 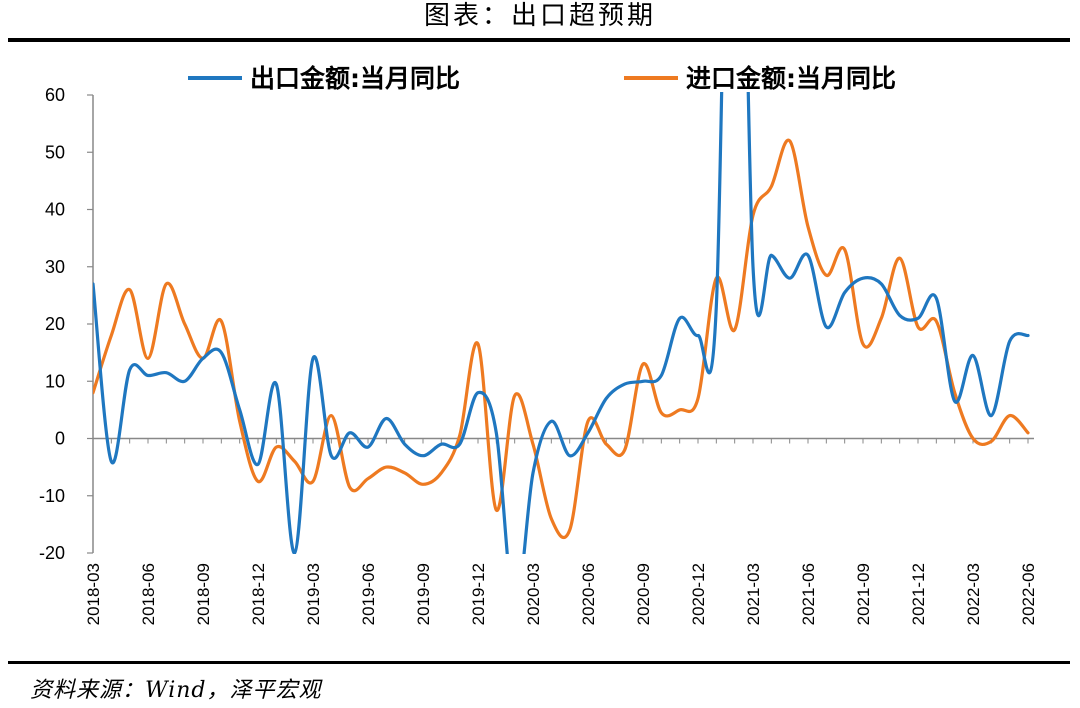 What do you see at coordinates (148, 594) in the screenshot?
I see `x-tick-label: 2018-06` at bounding box center [148, 594].